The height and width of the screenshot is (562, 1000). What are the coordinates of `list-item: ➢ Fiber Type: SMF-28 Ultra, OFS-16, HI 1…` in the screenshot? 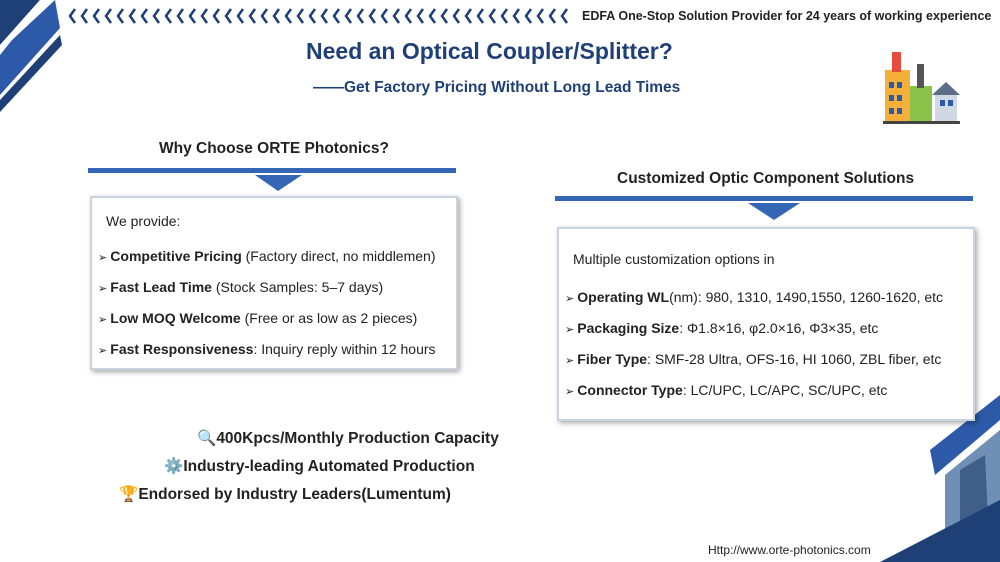 It's located at (753, 359).